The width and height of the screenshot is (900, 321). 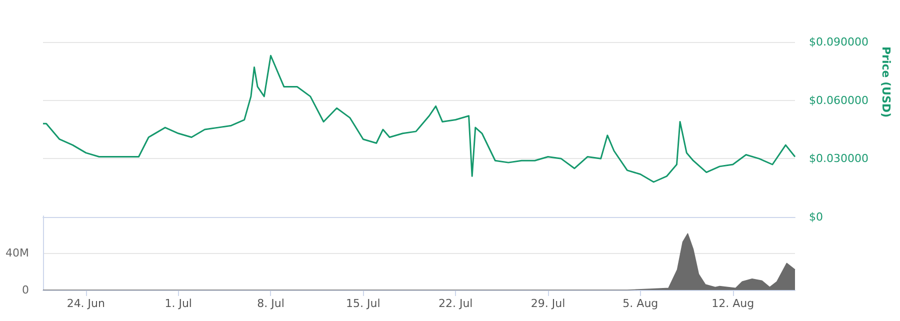 I want to click on x-tick-label: 1. Jul, so click(x=178, y=303).